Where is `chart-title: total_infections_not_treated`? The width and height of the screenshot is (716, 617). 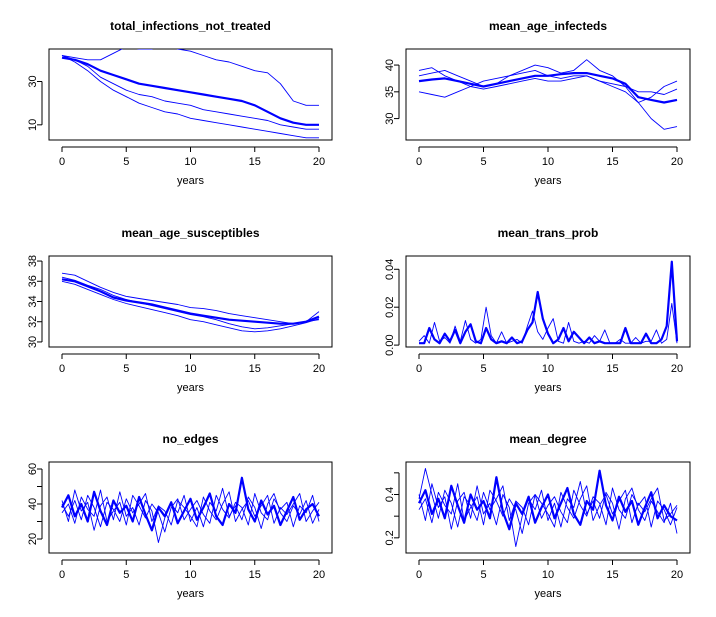 chart-title: total_infections_not_treated is located at coordinates (190, 26).